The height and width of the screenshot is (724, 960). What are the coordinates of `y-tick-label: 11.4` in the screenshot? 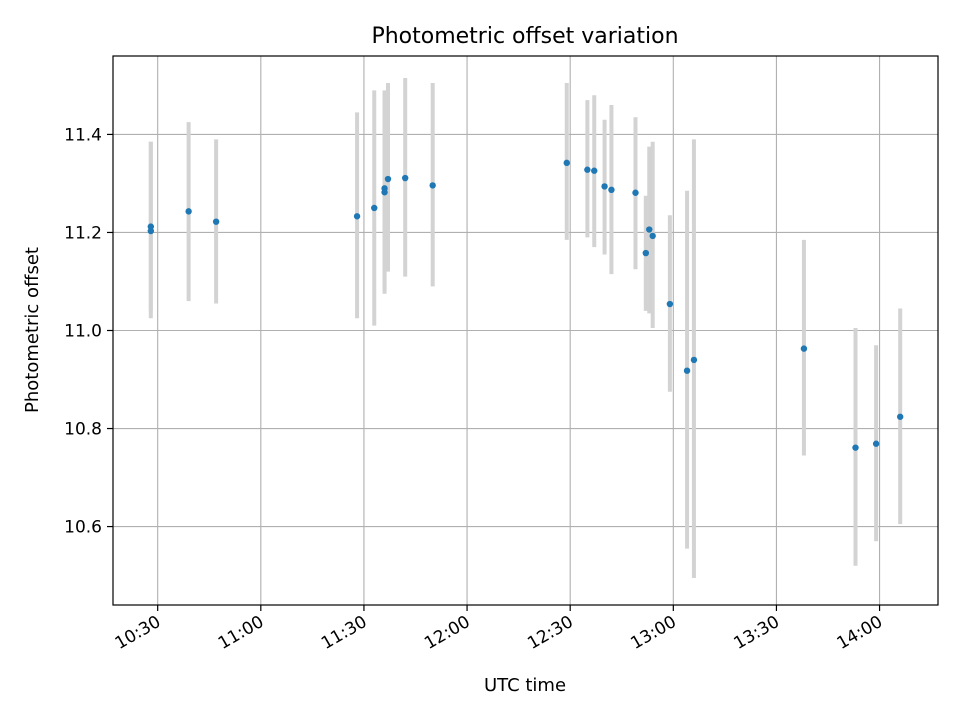 It's located at (83, 135).